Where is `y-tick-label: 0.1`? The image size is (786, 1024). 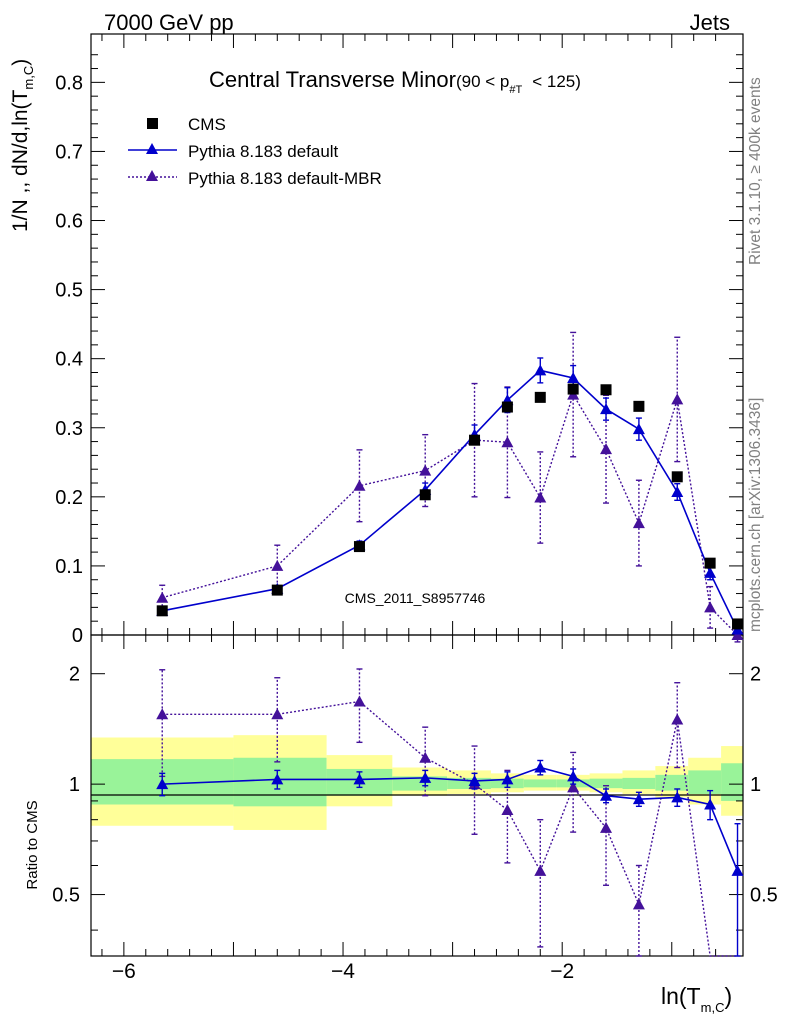 y-tick-label: 0.1 is located at coordinates (69, 567).